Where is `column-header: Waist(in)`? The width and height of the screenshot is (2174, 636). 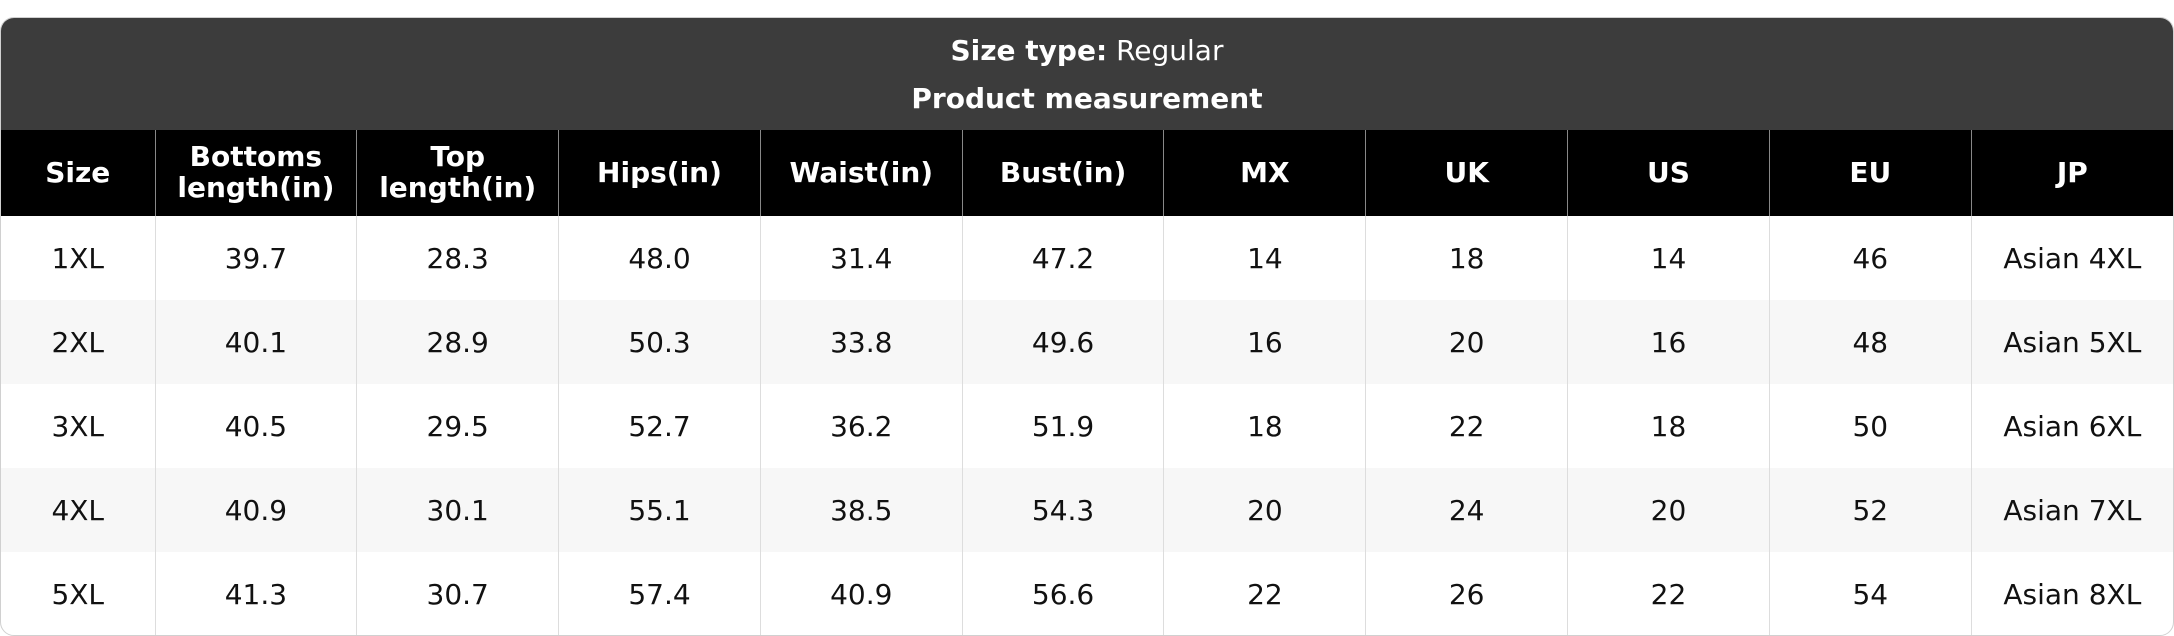 column-header: Waist(in) is located at coordinates (861, 173).